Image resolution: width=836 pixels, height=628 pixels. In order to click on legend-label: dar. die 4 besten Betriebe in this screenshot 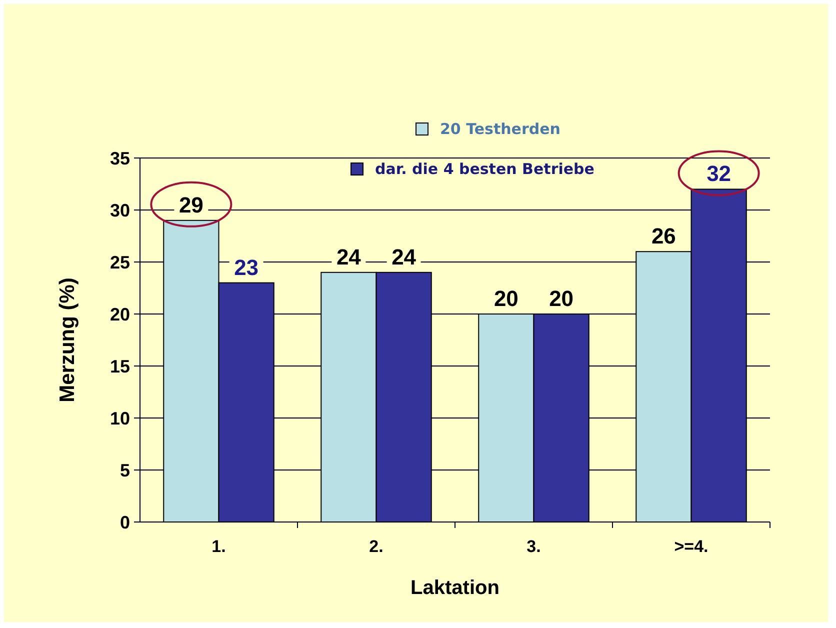, I will do `click(484, 169)`.